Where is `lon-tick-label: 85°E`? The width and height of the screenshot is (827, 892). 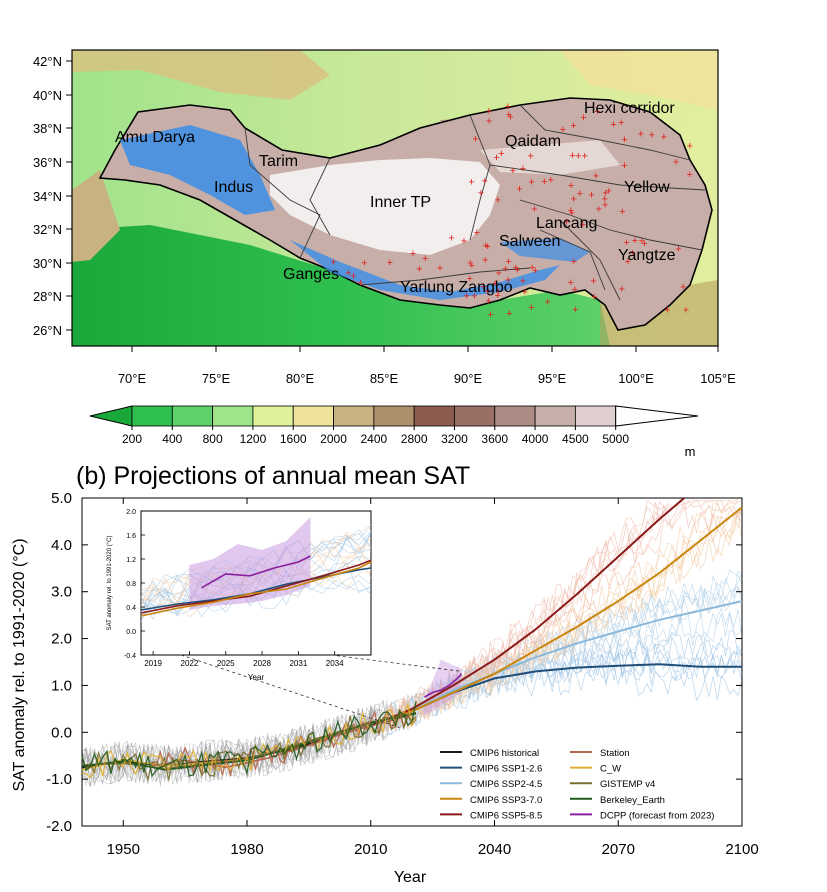 lon-tick-label: 85°E is located at coordinates (384, 378).